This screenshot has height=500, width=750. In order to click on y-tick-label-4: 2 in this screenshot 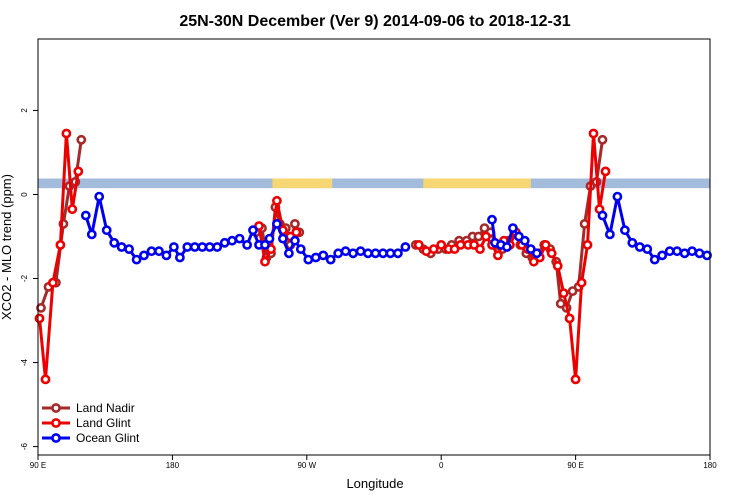, I will do `click(24, 110)`.